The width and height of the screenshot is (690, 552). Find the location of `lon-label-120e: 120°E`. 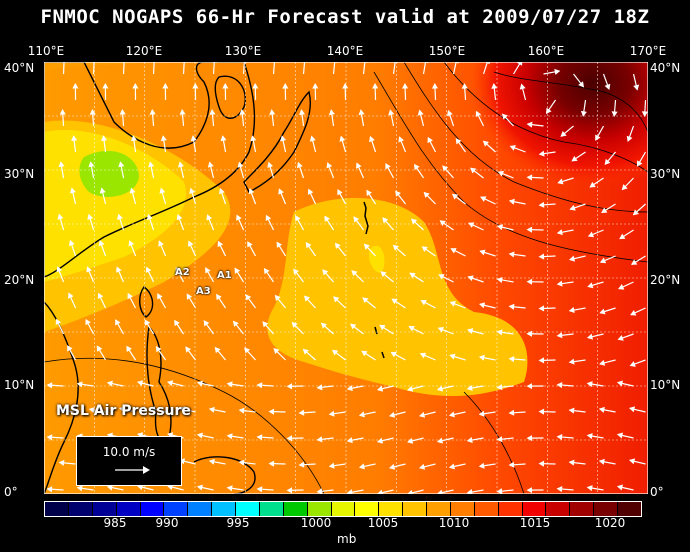

lon-label-120e: 120°E is located at coordinates (144, 51).